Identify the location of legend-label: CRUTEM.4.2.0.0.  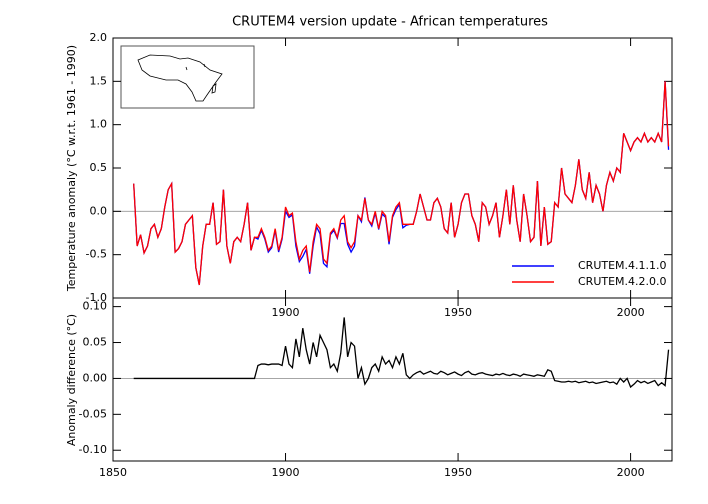
(622, 281).